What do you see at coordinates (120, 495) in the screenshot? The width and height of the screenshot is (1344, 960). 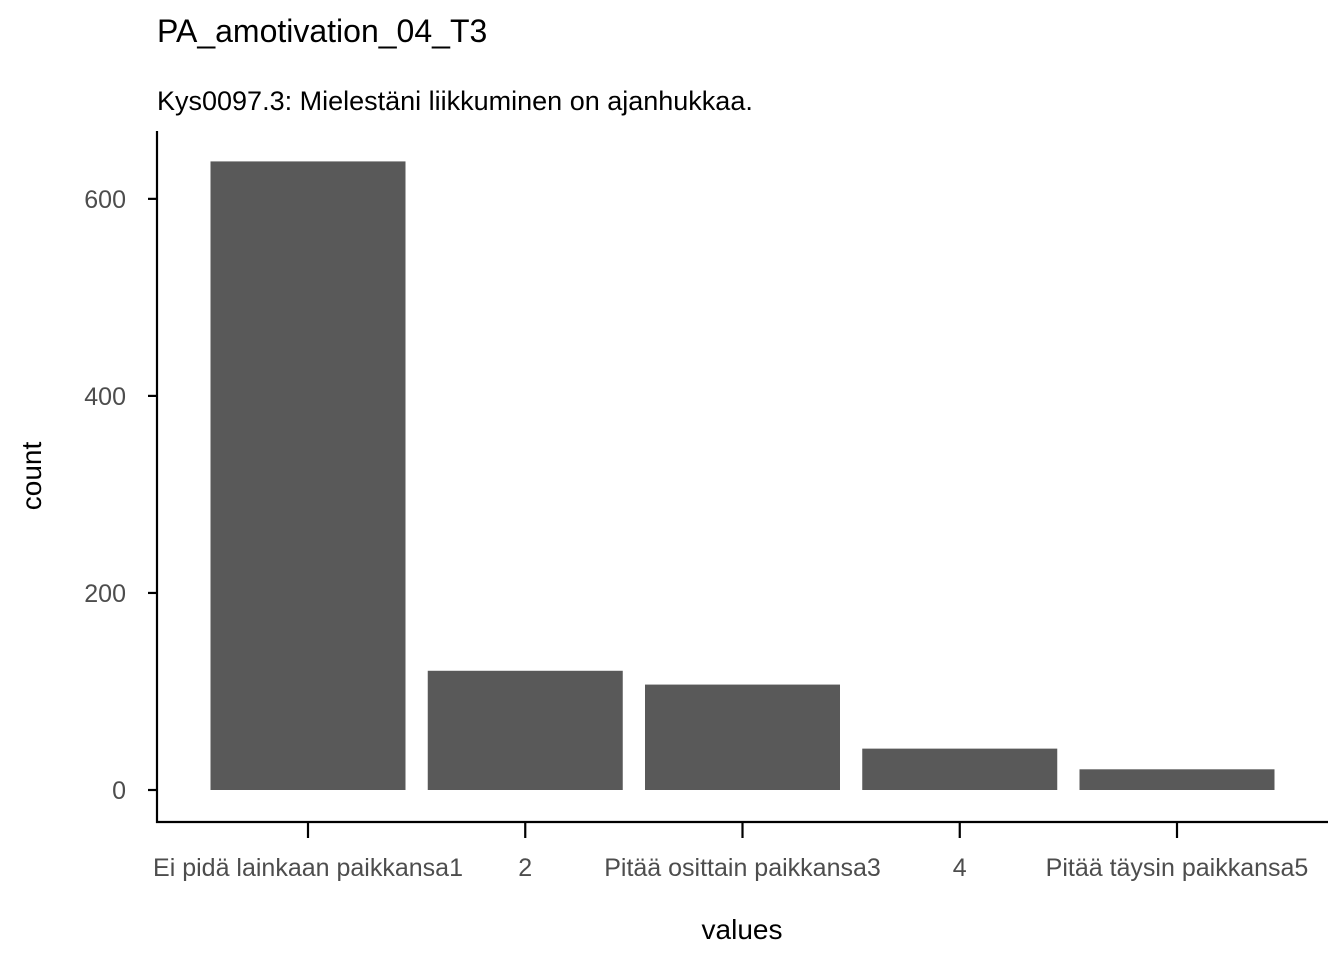 I see `y-axis-ticks: 0 200 400 600` at bounding box center [120, 495].